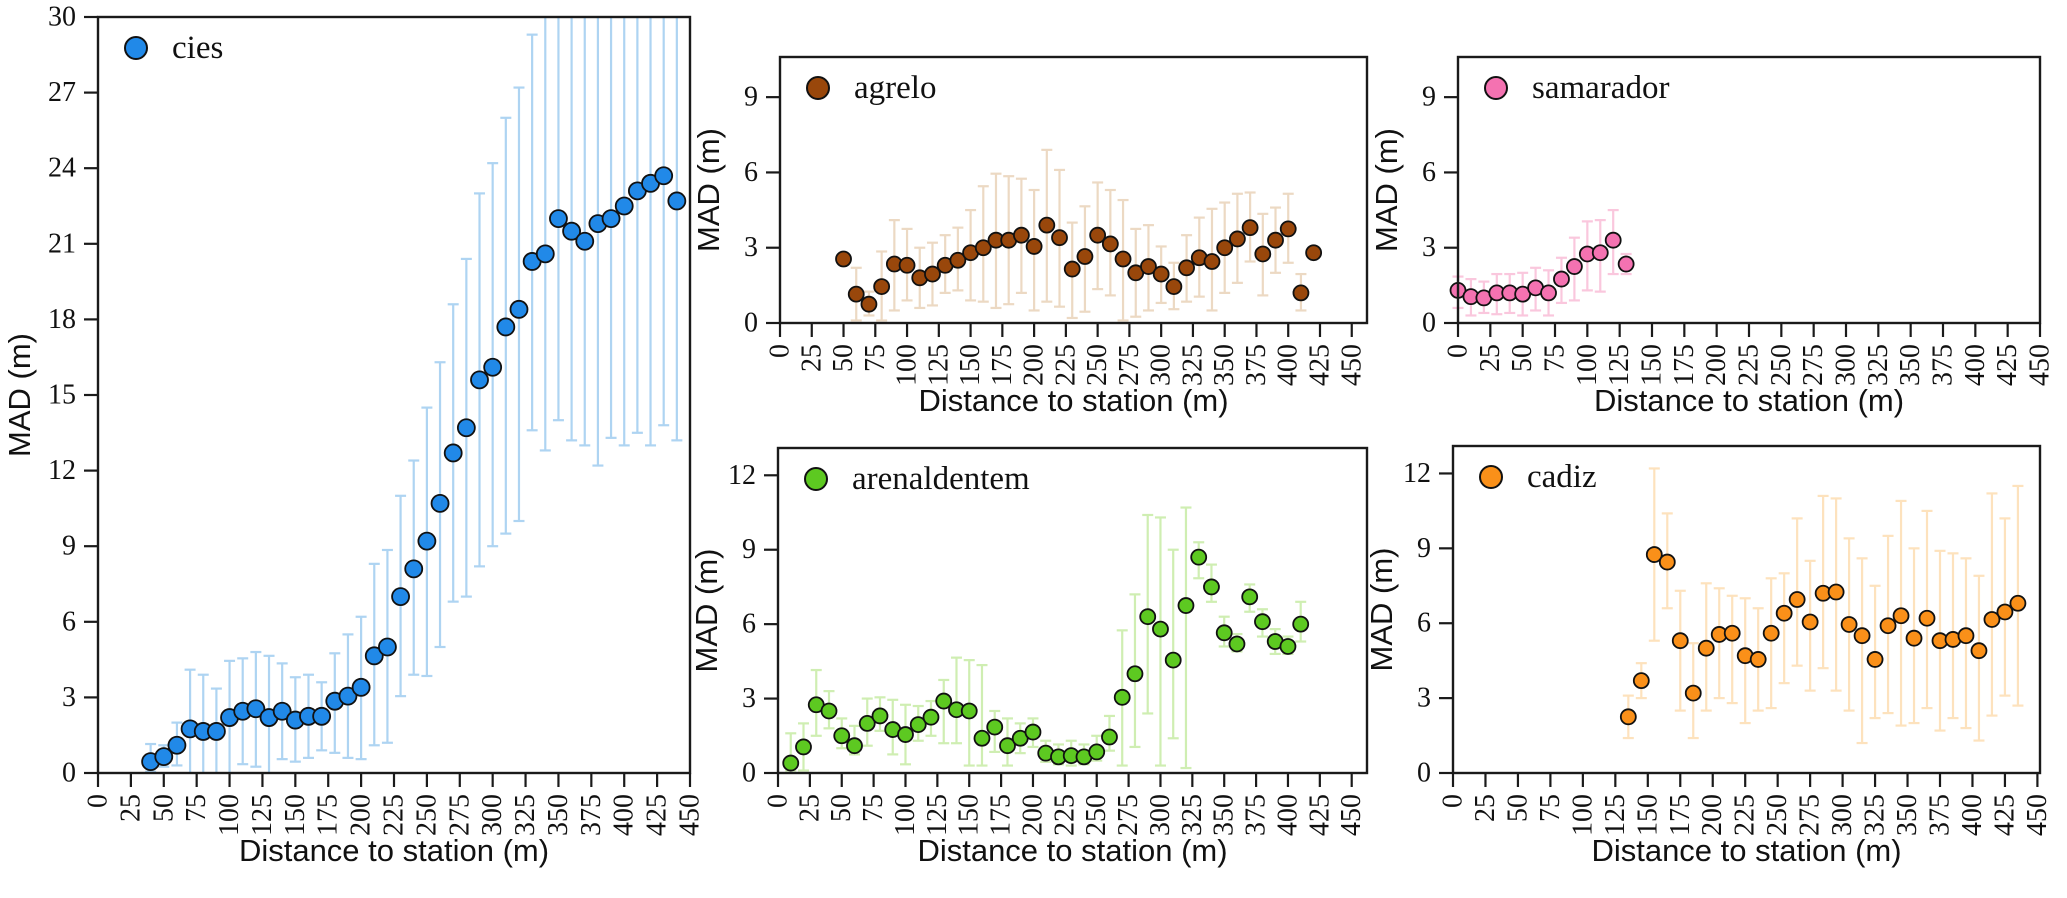 The width and height of the screenshot is (2067, 898). I want to click on cadiz-x-tick-label: 75, so click(1550, 808).